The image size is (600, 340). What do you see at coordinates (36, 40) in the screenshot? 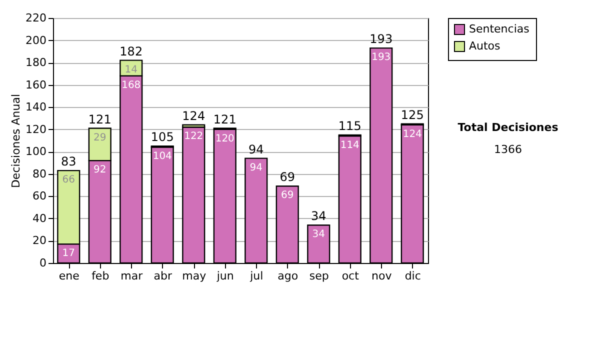
I see `y-tick-label: 200` at bounding box center [36, 40].